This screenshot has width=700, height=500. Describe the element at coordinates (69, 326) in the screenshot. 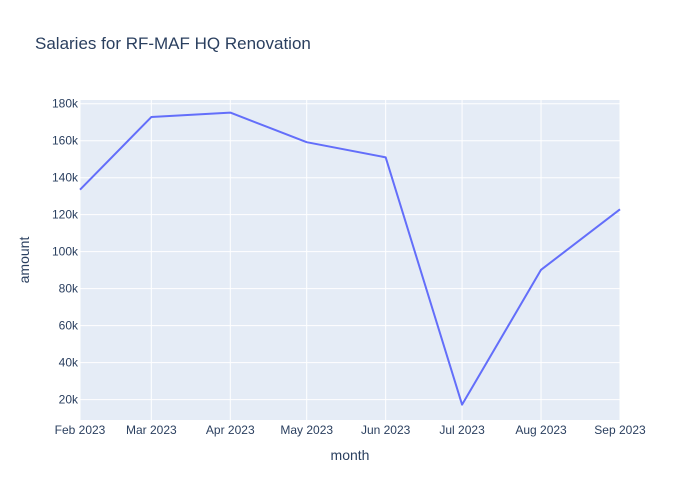

I see `y-tick-label: 60k` at that location.